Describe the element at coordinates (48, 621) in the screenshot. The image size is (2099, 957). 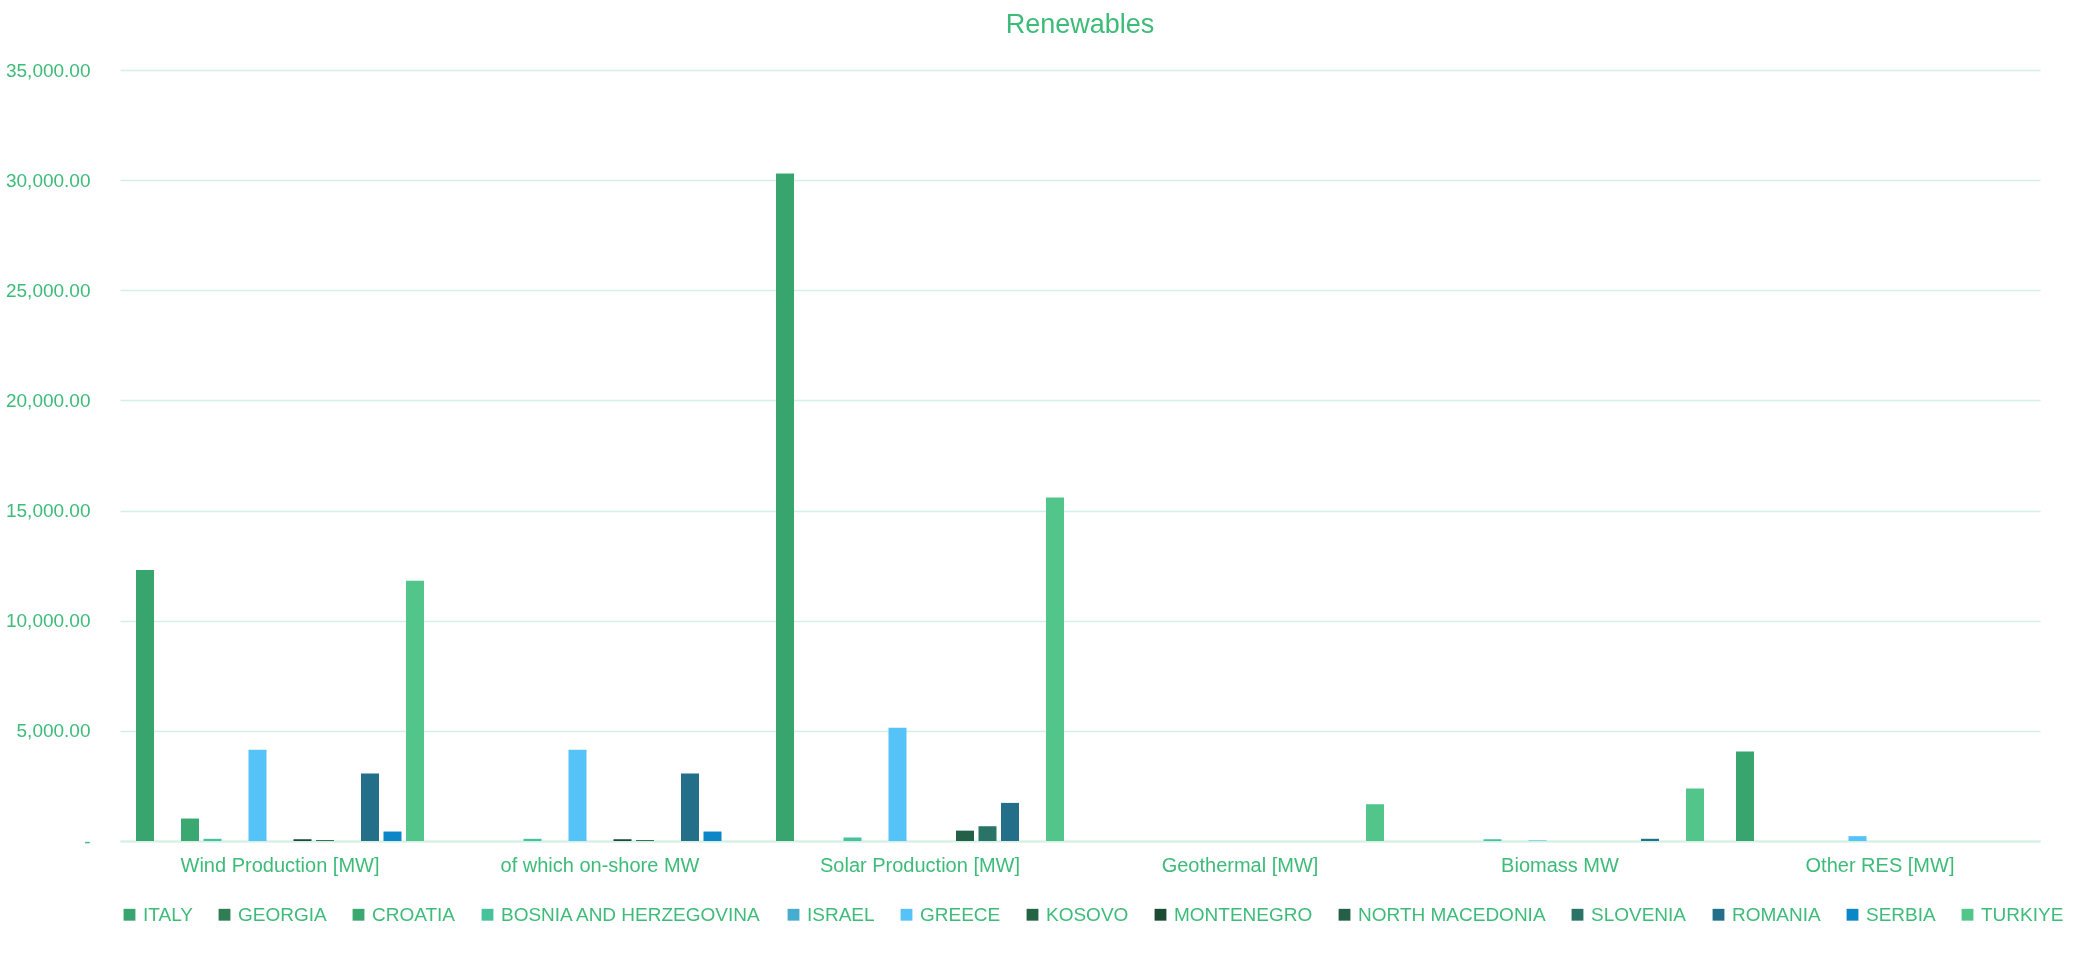
I see `y-tick-label: 10,000.00` at that location.